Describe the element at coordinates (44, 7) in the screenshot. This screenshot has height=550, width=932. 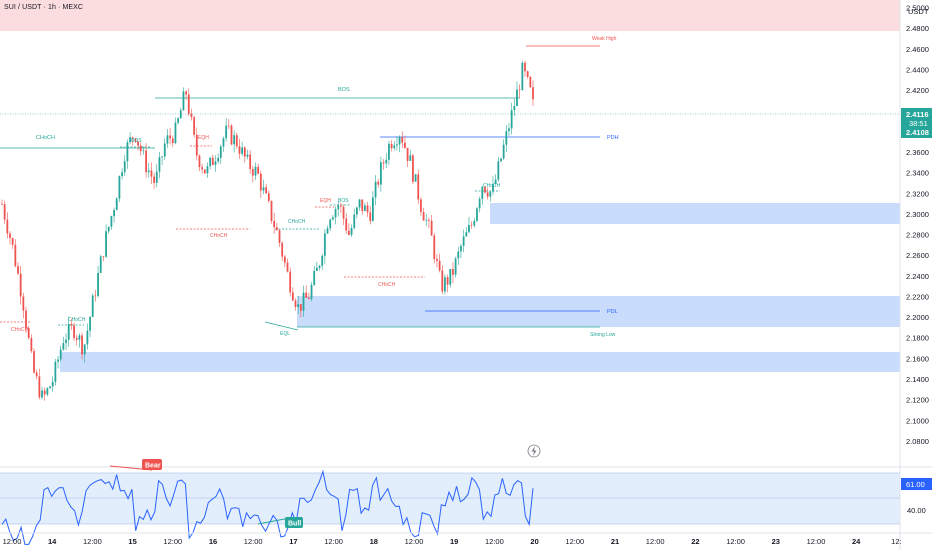
I see `symbol-title: SUI / USDT · 1h · MEXC` at that location.